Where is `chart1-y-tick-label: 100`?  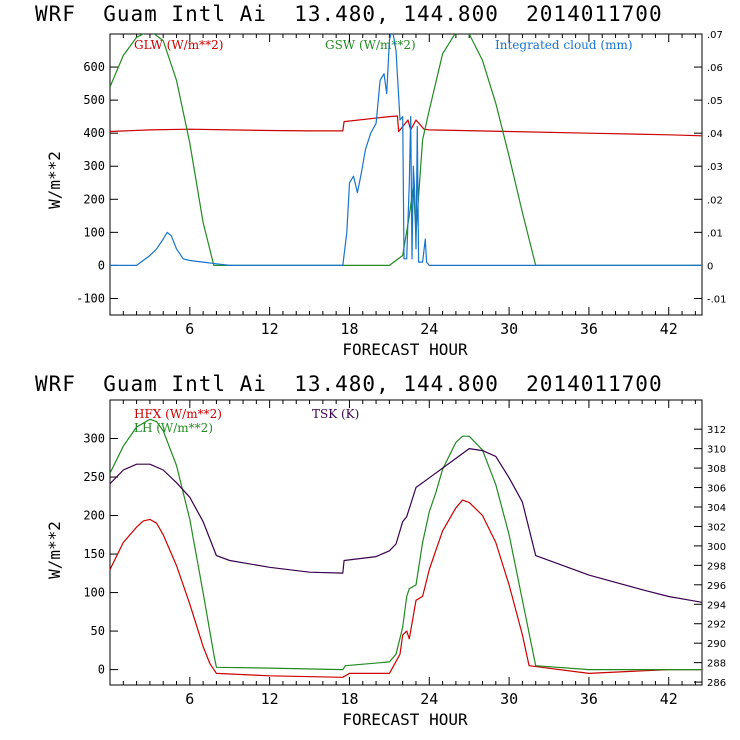
chart1-y-tick-label: 100 is located at coordinates (94, 232).